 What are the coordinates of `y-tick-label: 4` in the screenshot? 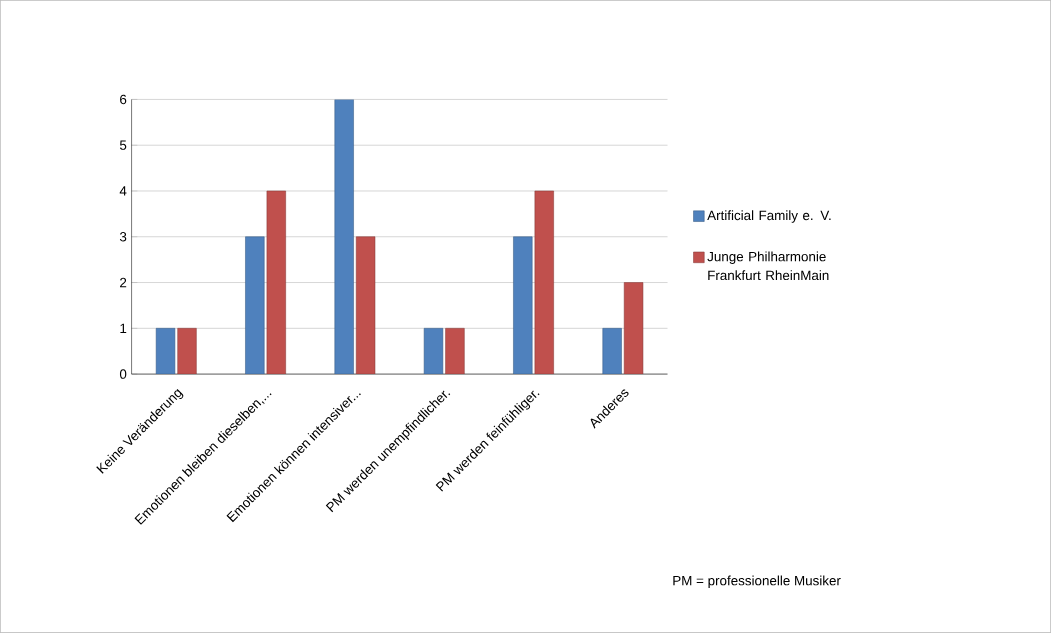 It's located at (123, 191).